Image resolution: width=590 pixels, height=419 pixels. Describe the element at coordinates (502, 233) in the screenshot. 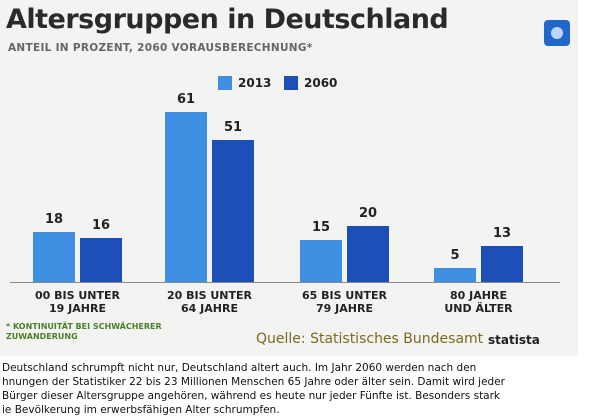

I see `value-label: 13` at that location.